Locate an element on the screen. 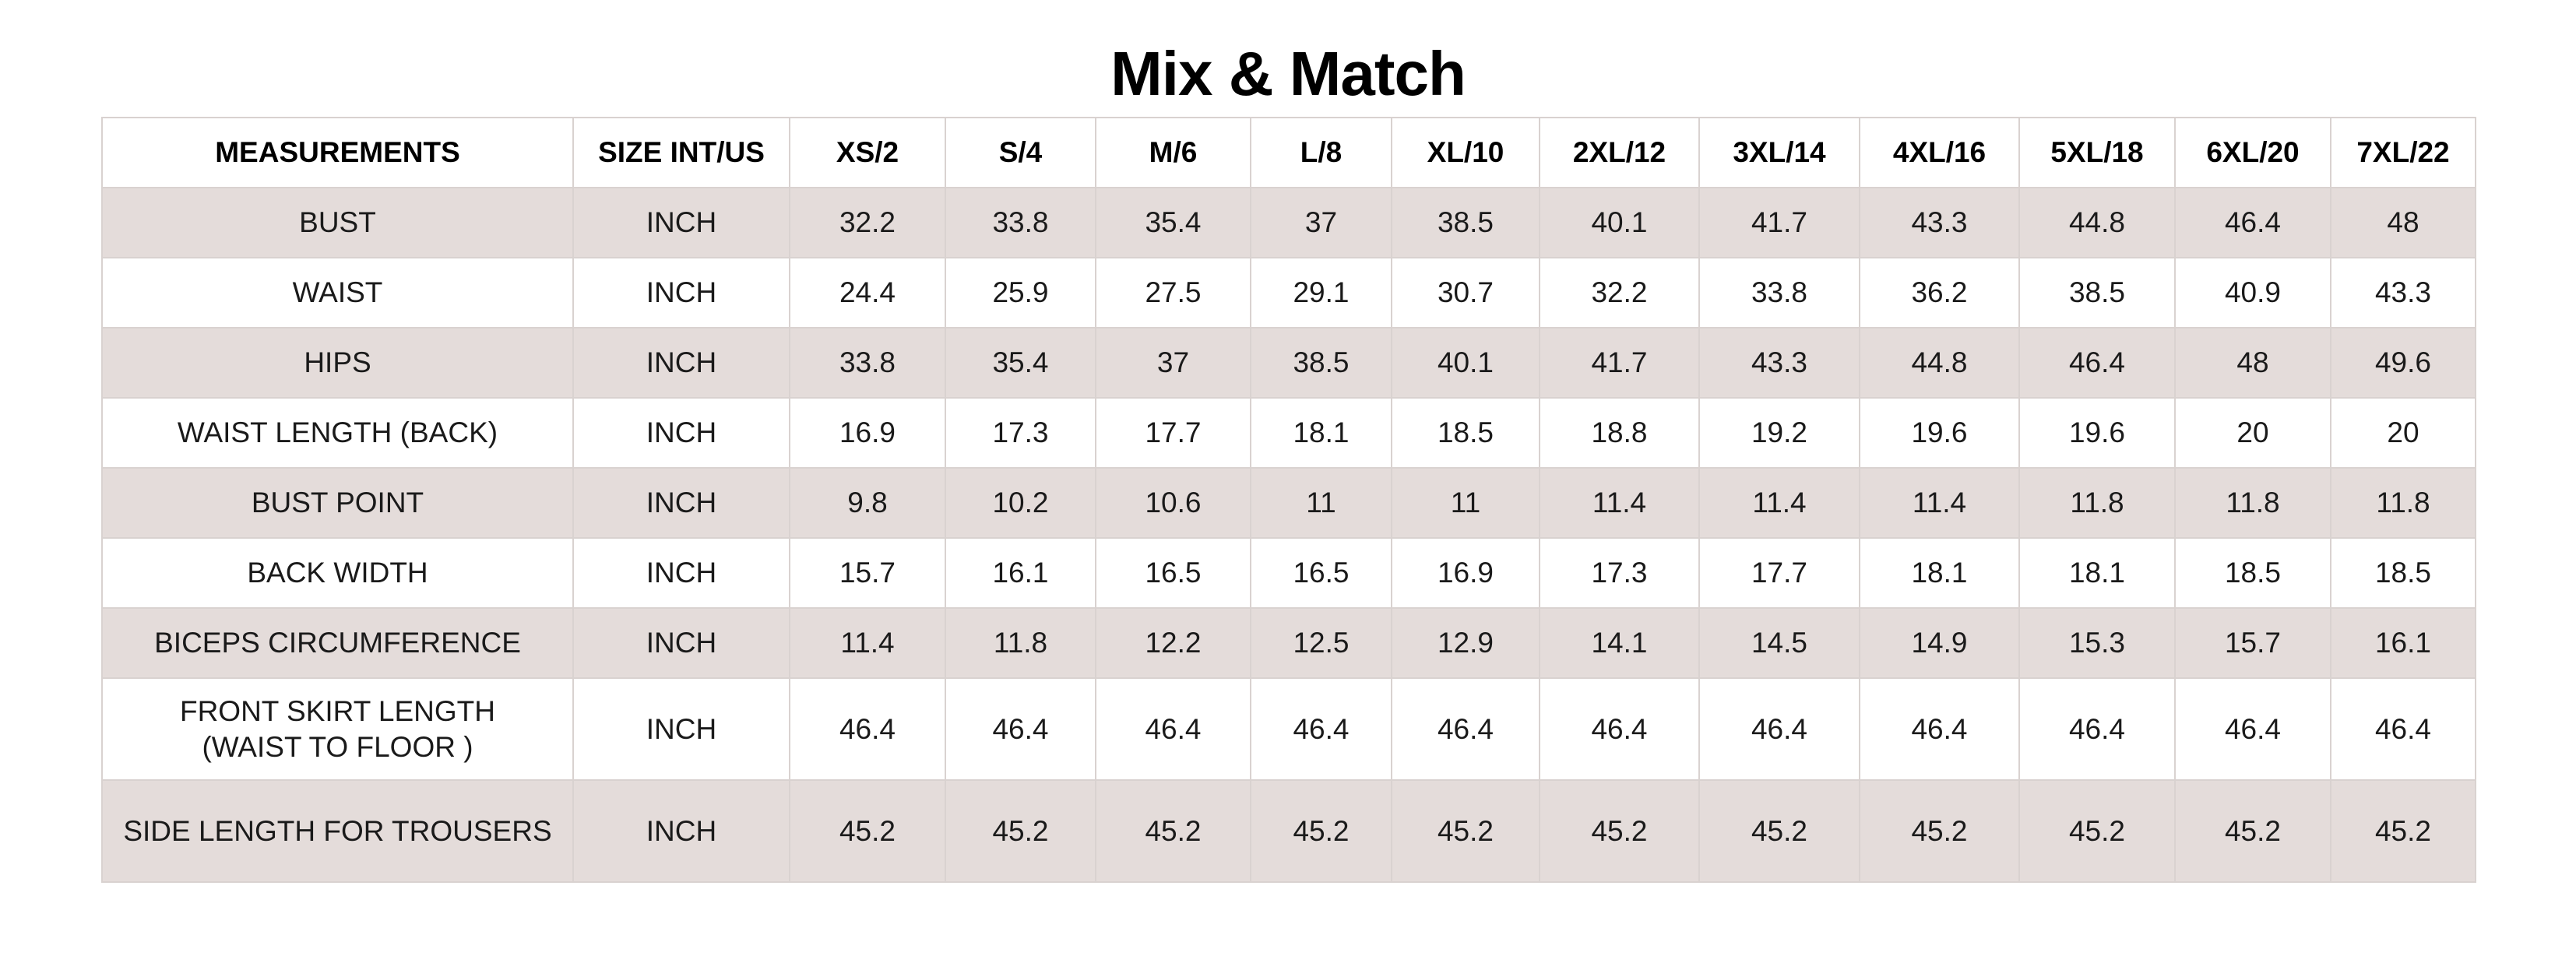 The height and width of the screenshot is (963, 2576). measurement-label-text: SIDE LENGTH FOR TROUSERS is located at coordinates (337, 831).